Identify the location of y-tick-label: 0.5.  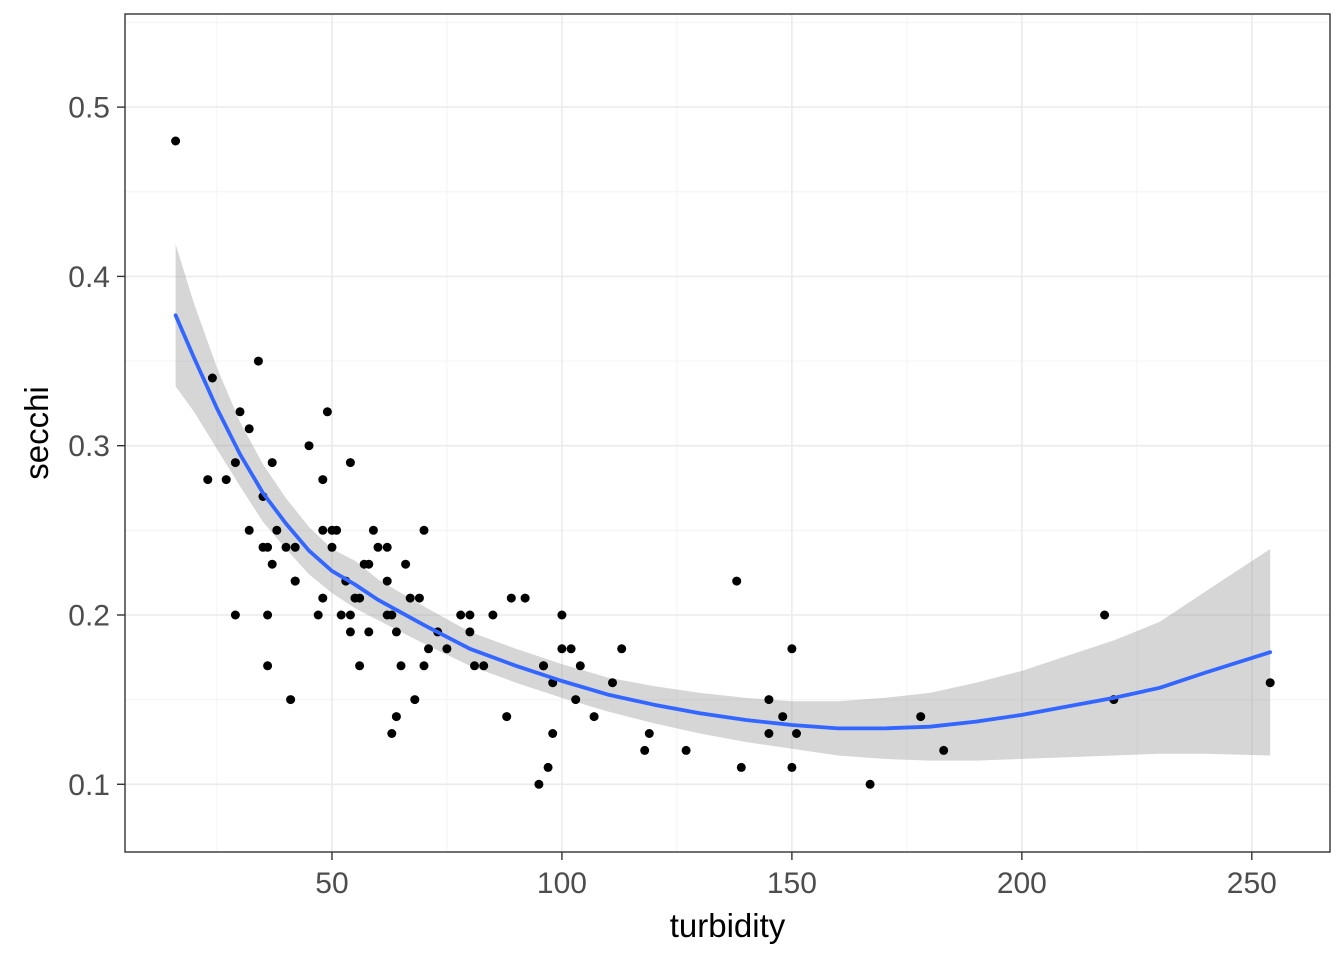
(89, 108).